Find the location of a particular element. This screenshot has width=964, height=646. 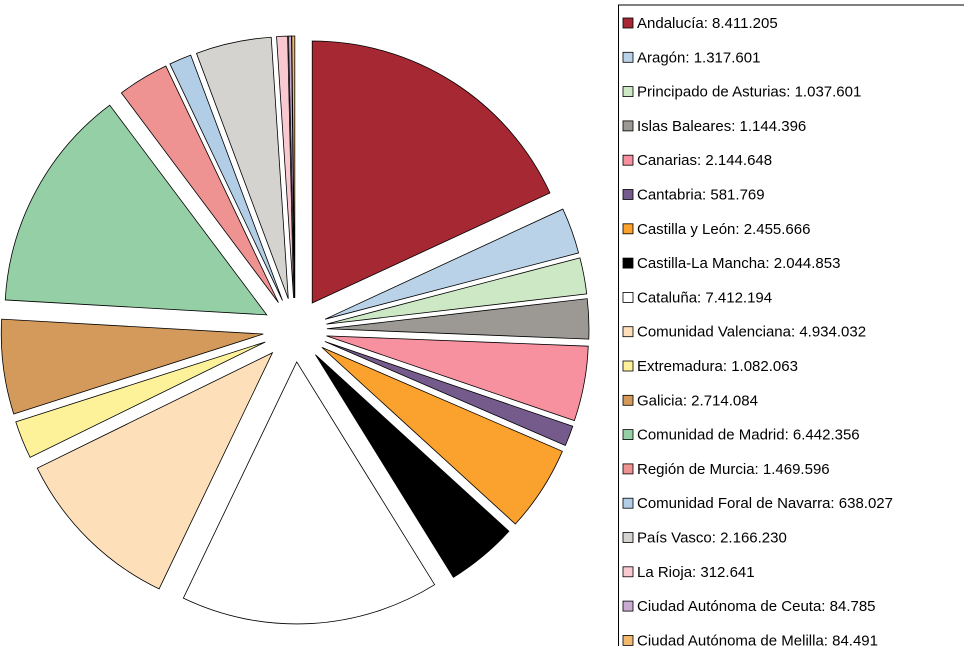

legend-label: Castilla-La Mancha: 2.044.853 is located at coordinates (738, 263).